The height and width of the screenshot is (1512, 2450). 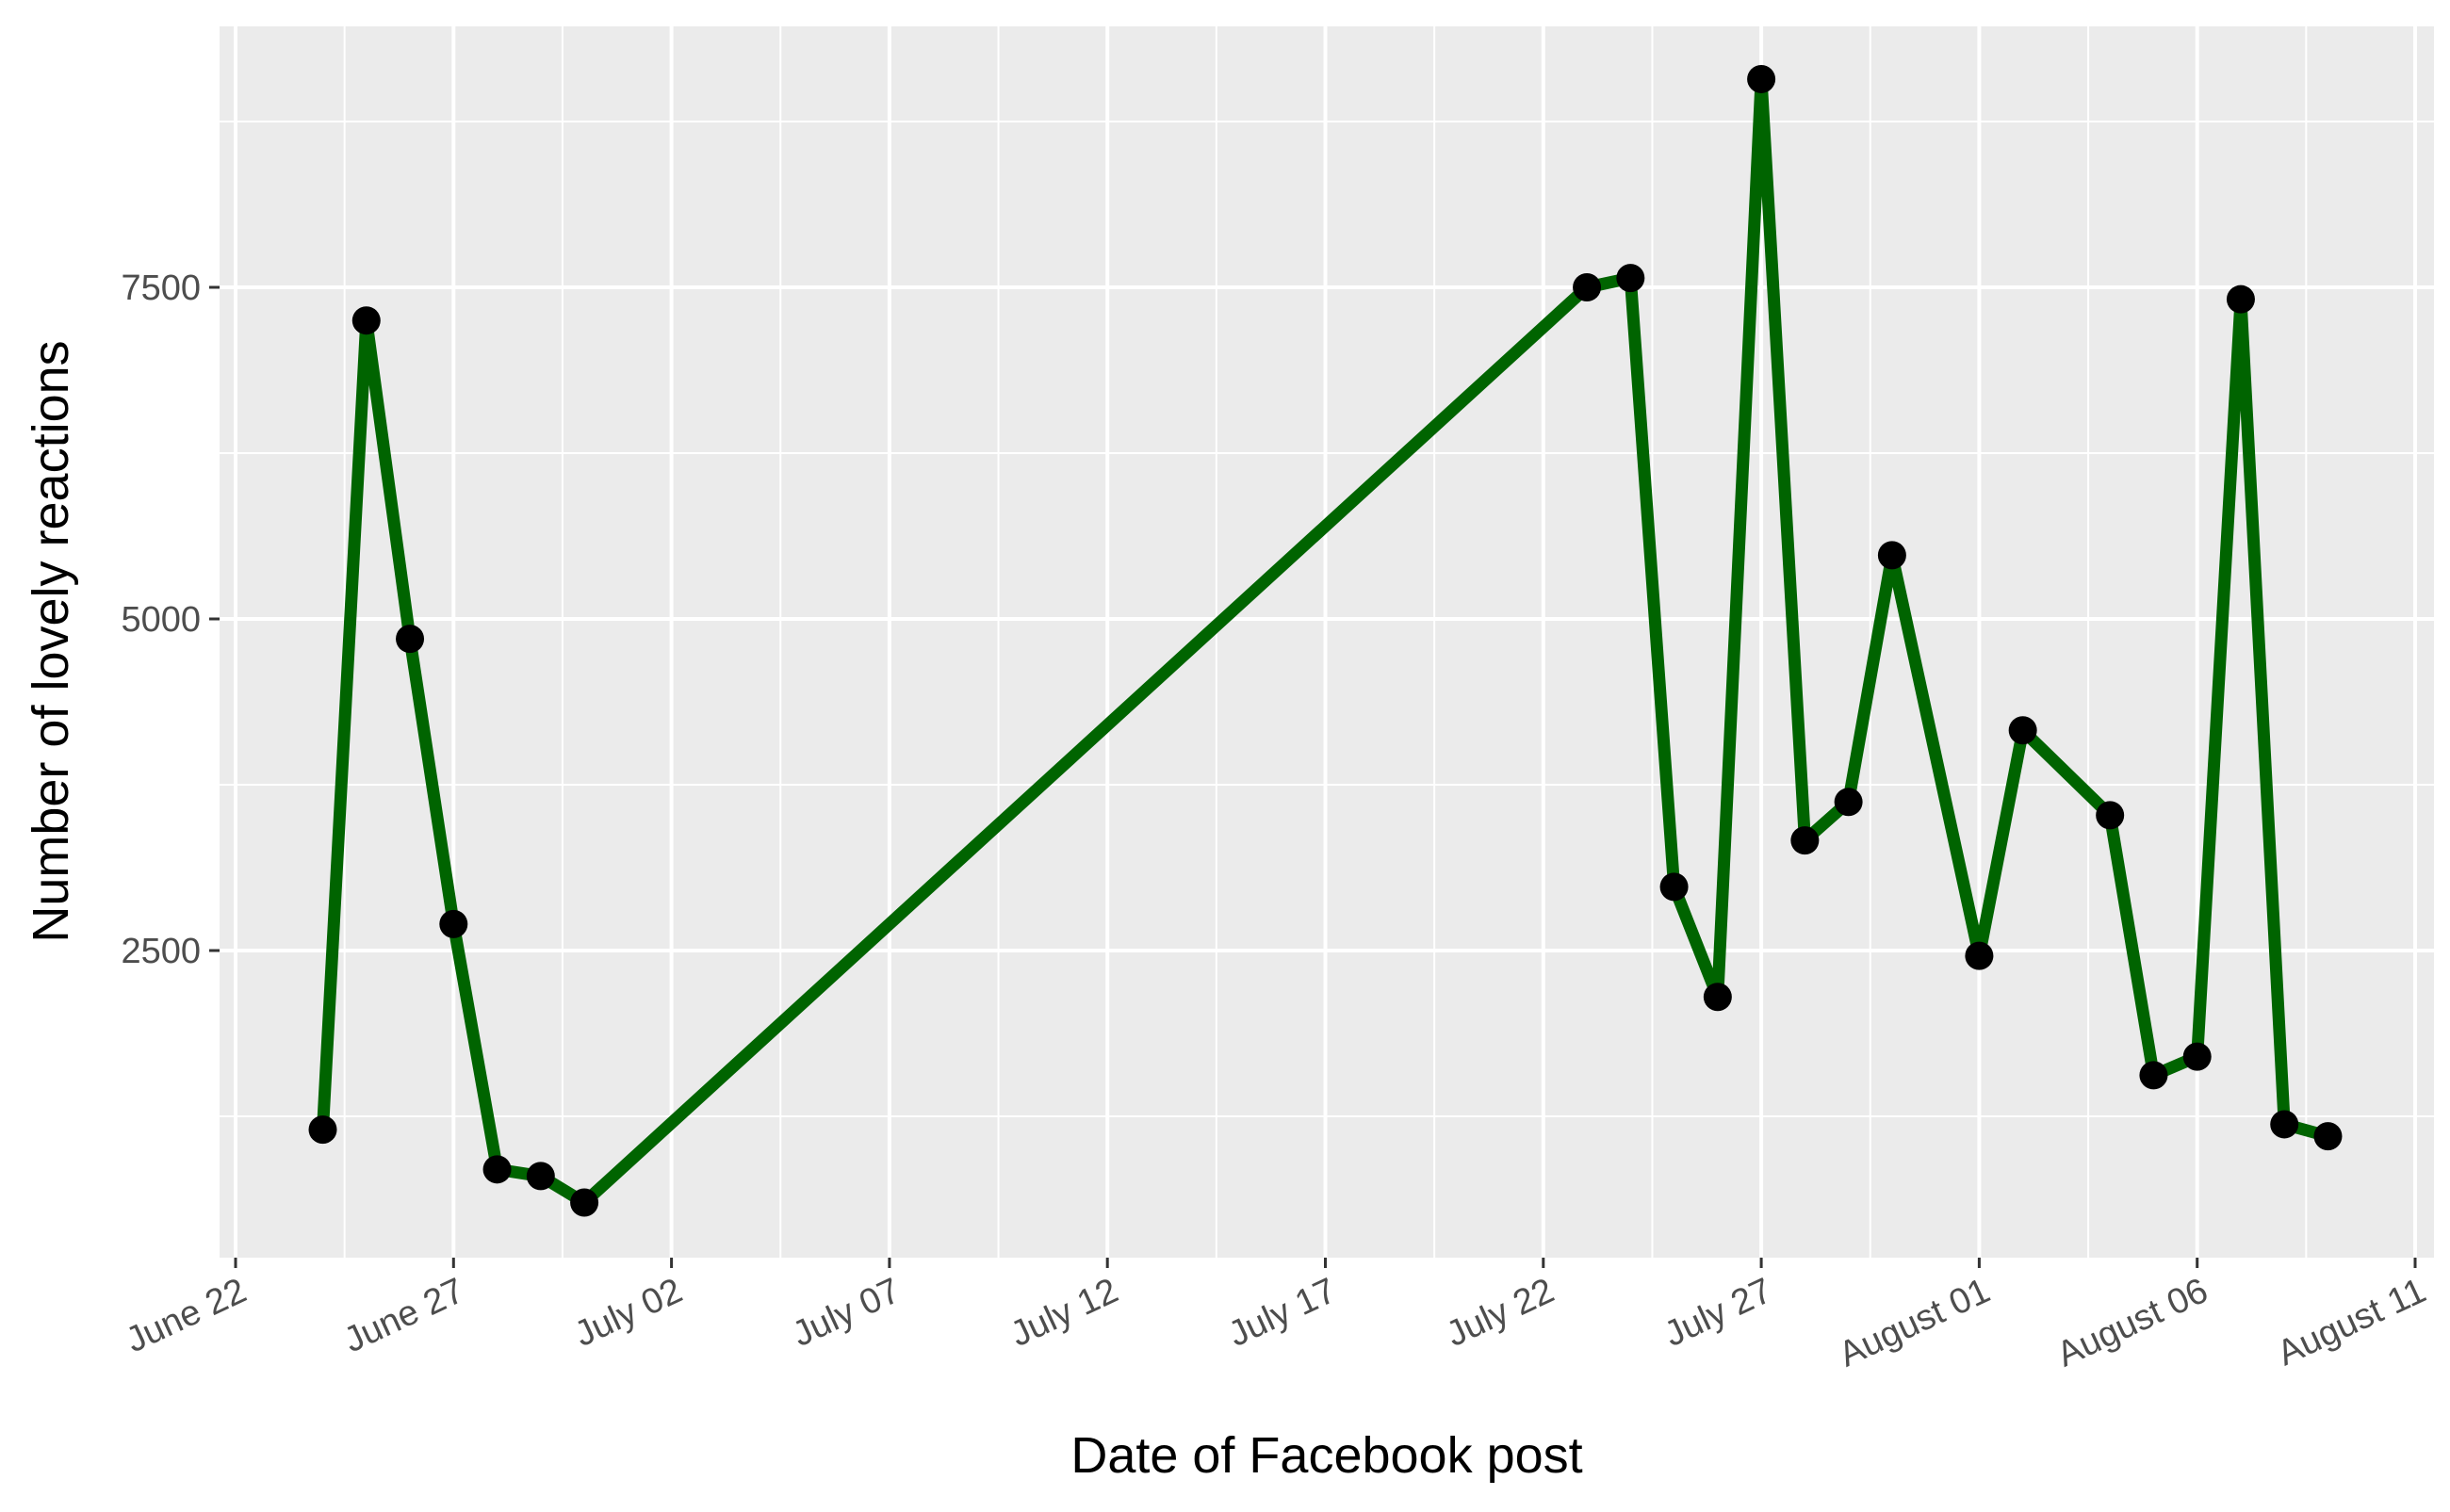 What do you see at coordinates (846, 1313) in the screenshot?
I see `x-tick-label: July 07` at bounding box center [846, 1313].